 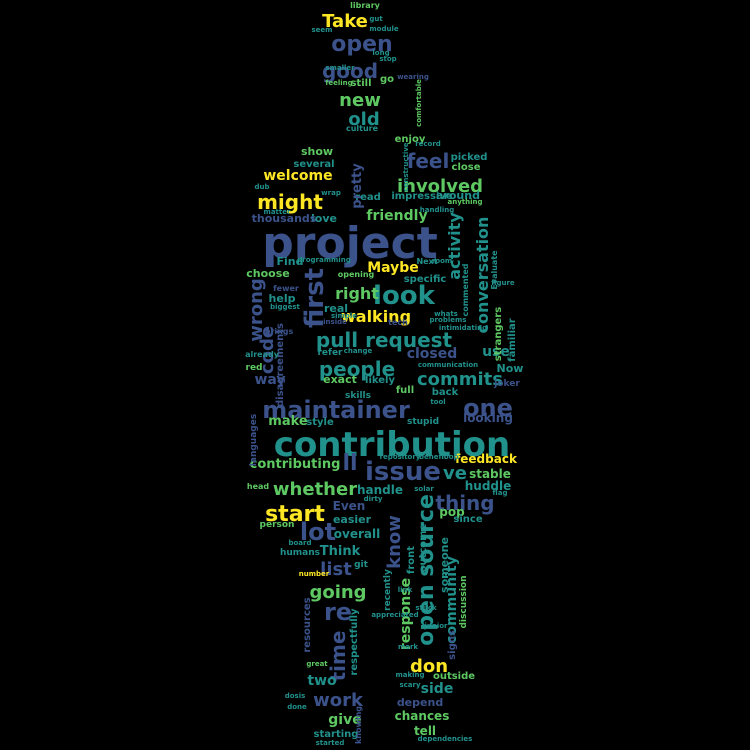 What do you see at coordinates (280, 365) in the screenshot?
I see `cloud-word: disagreements` at bounding box center [280, 365].